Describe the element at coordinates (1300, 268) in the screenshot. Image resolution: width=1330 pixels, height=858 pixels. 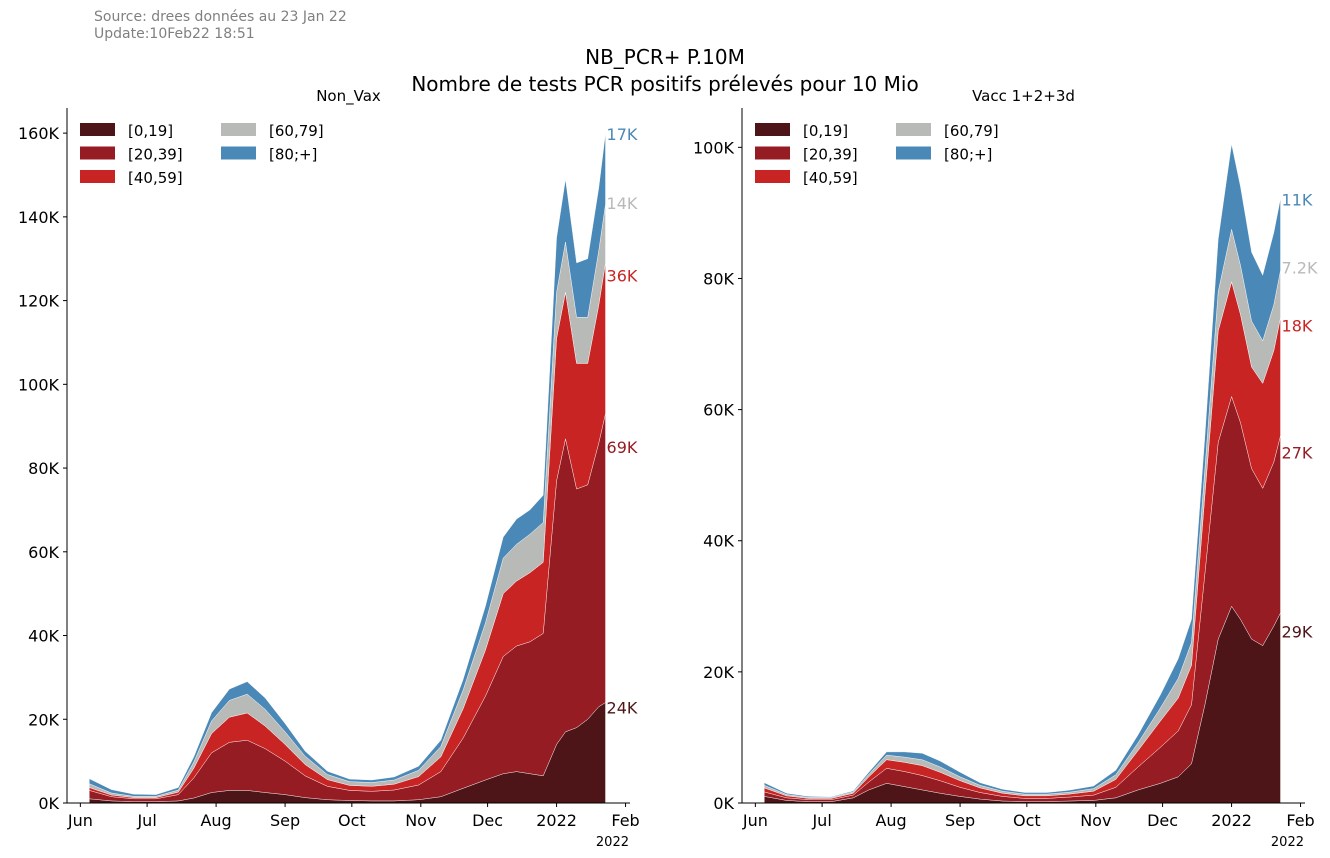
I see `end-label-4: 7.2K` at that location.